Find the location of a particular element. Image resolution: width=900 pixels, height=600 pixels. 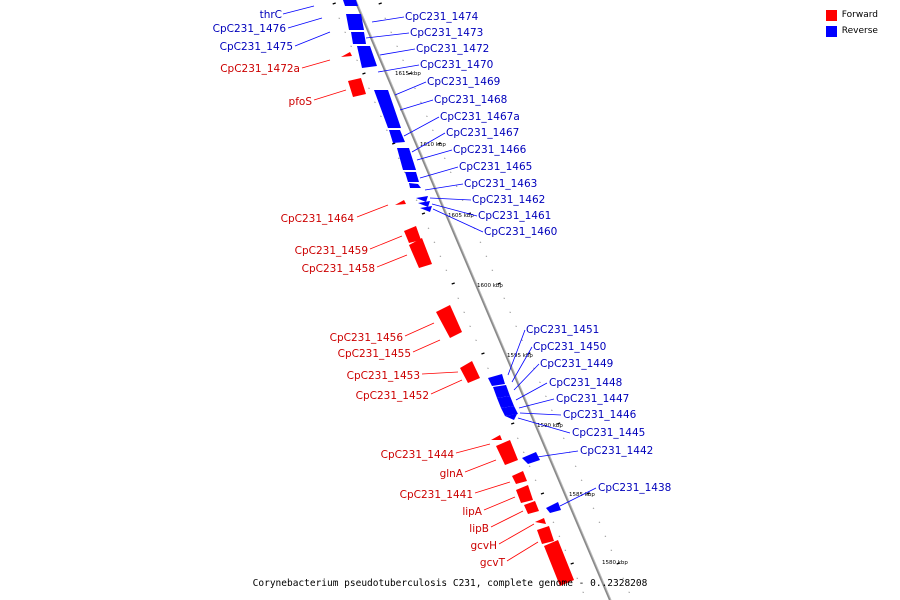

gene-label-cpc231-1463: CpC231_1463 is located at coordinates (500, 184).